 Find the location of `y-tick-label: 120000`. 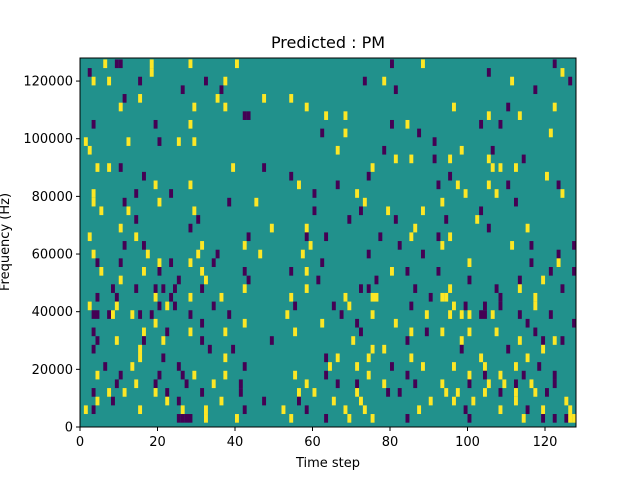

y-tick-label: 120000 is located at coordinates (48, 82).